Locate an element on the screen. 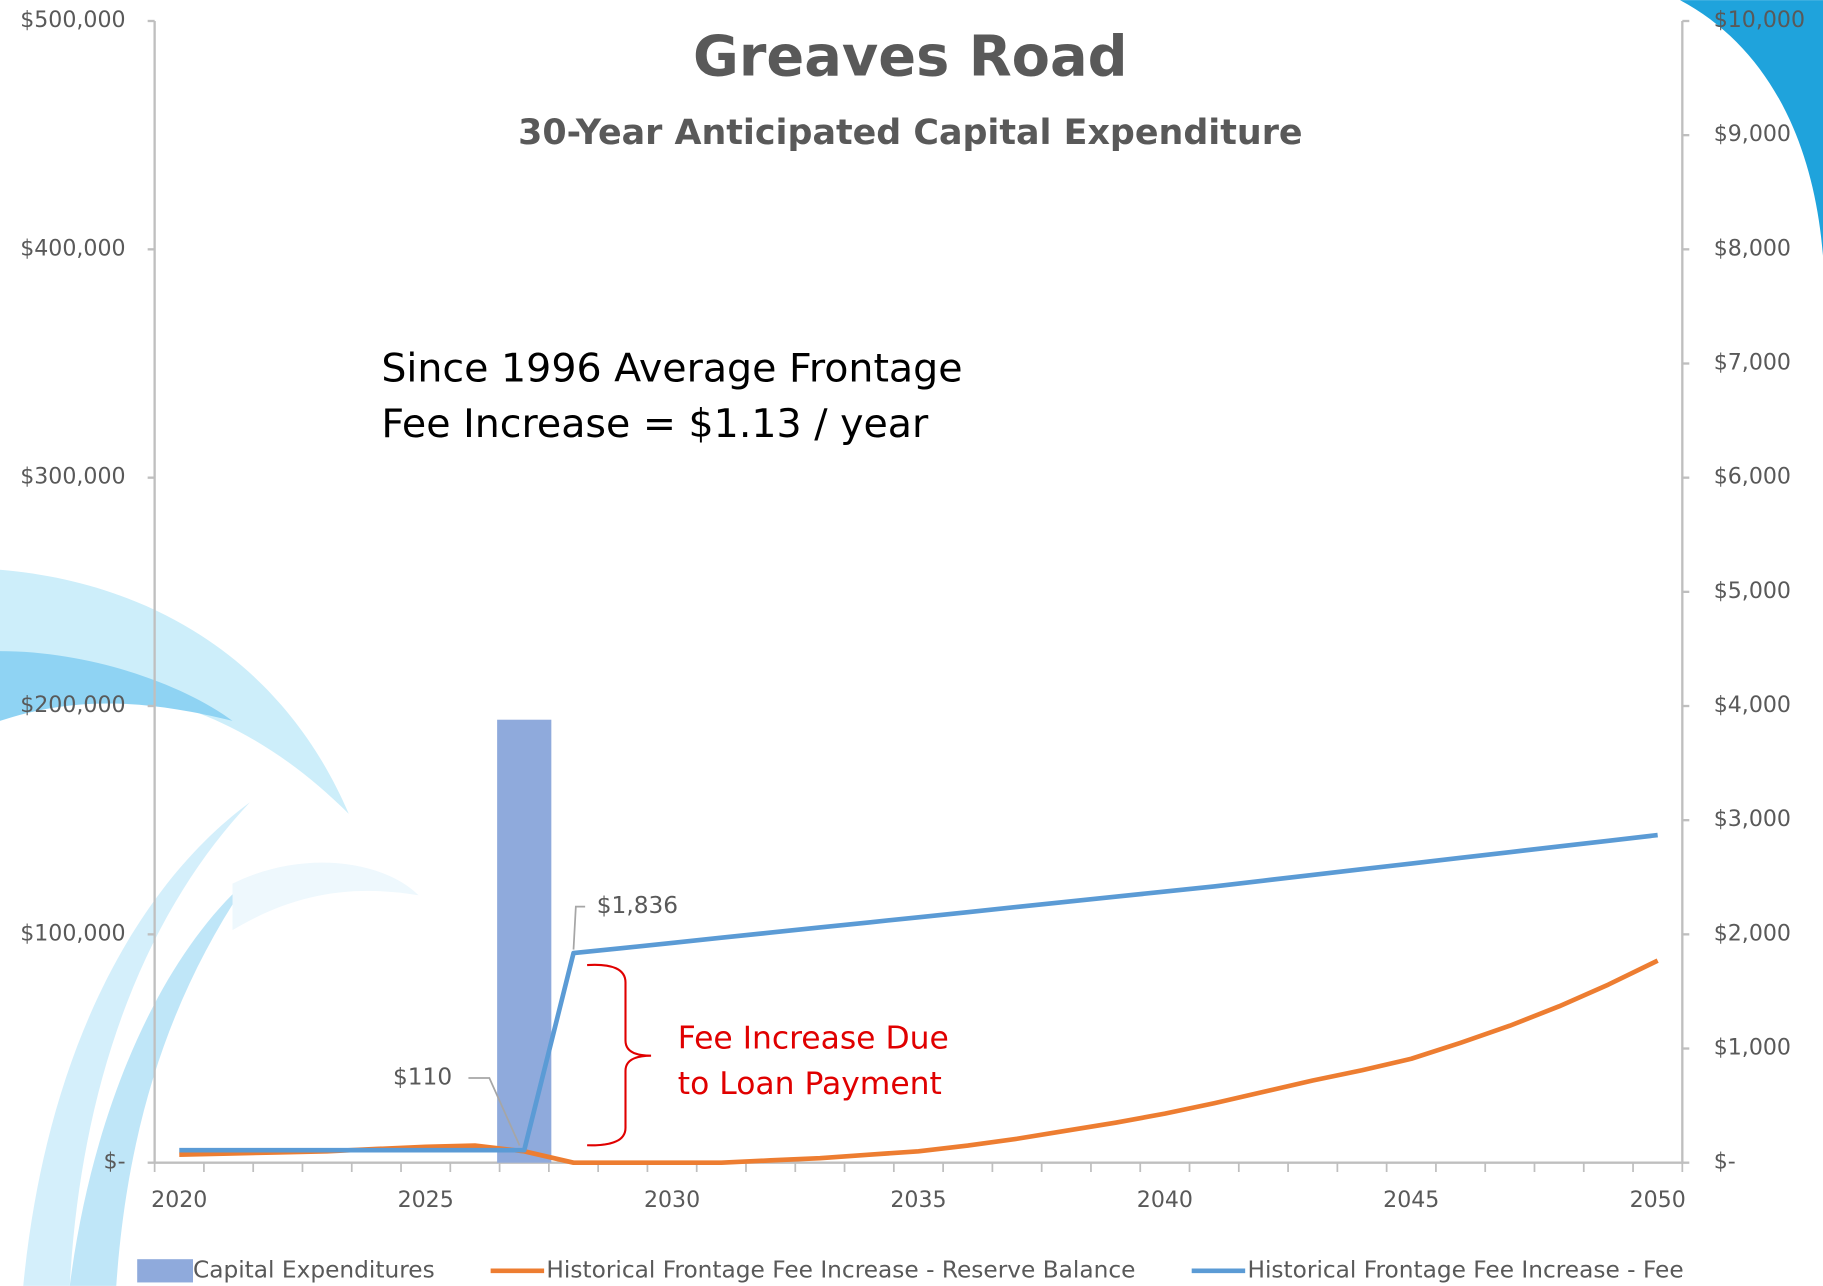  data-label: $1,836 is located at coordinates (637, 905).